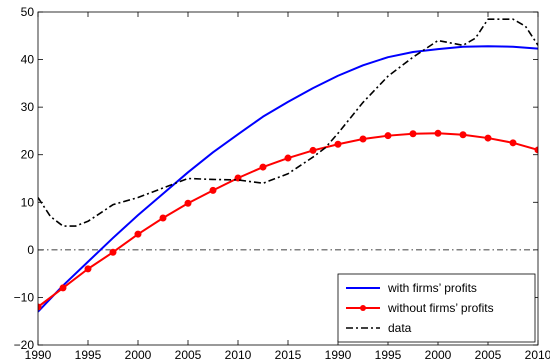 The width and height of the screenshot is (550, 364). I want to click on legend-item-0: with firms’ profits, so click(411, 288).